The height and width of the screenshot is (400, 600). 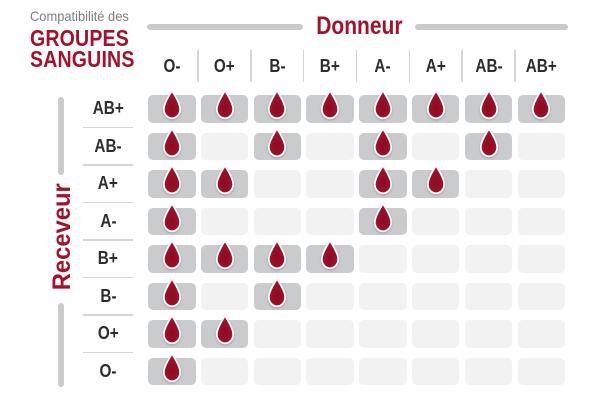 I want to click on matrix-cell-B--from-O-, so click(x=172, y=293).